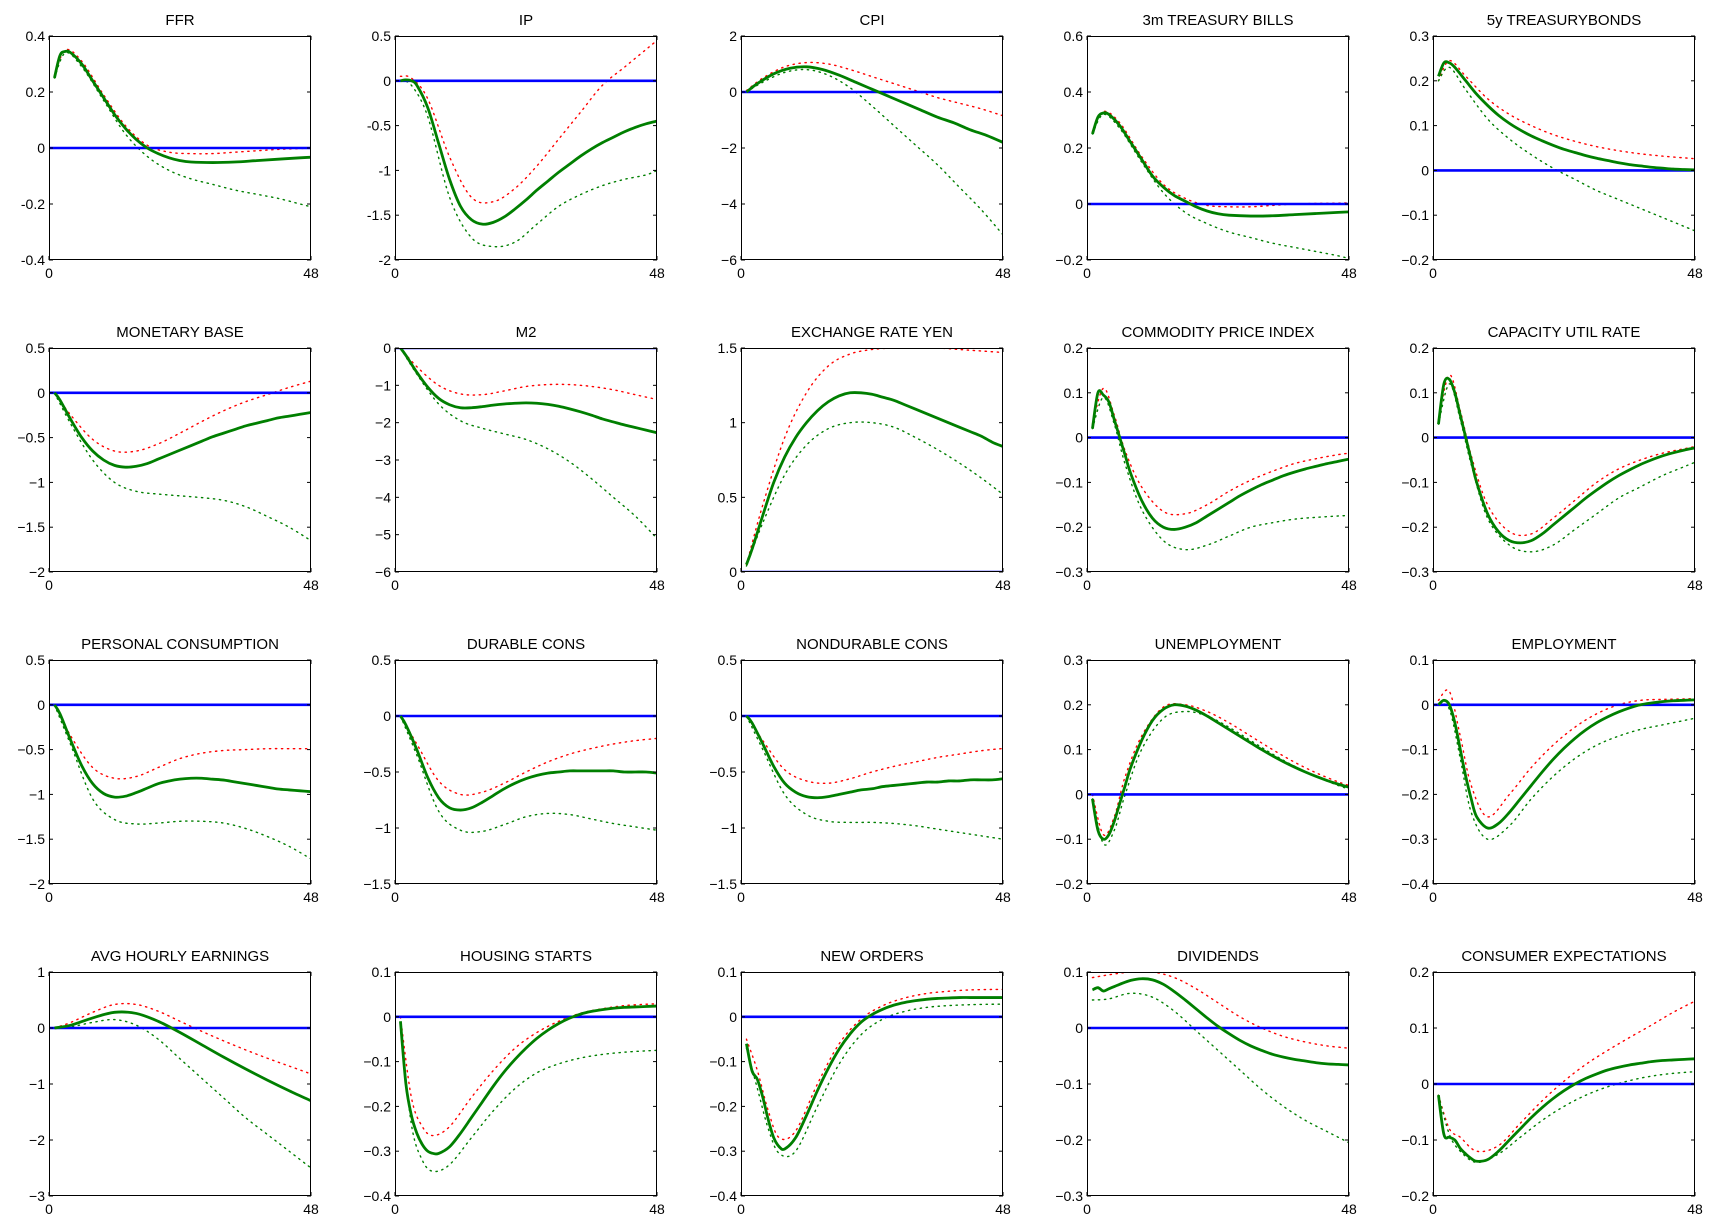 This screenshot has width=1716, height=1219. I want to click on irf-panel: AVG HOURLY EARNINGS −3 −2 −1 0 1 0 48, so click(174, 1082).